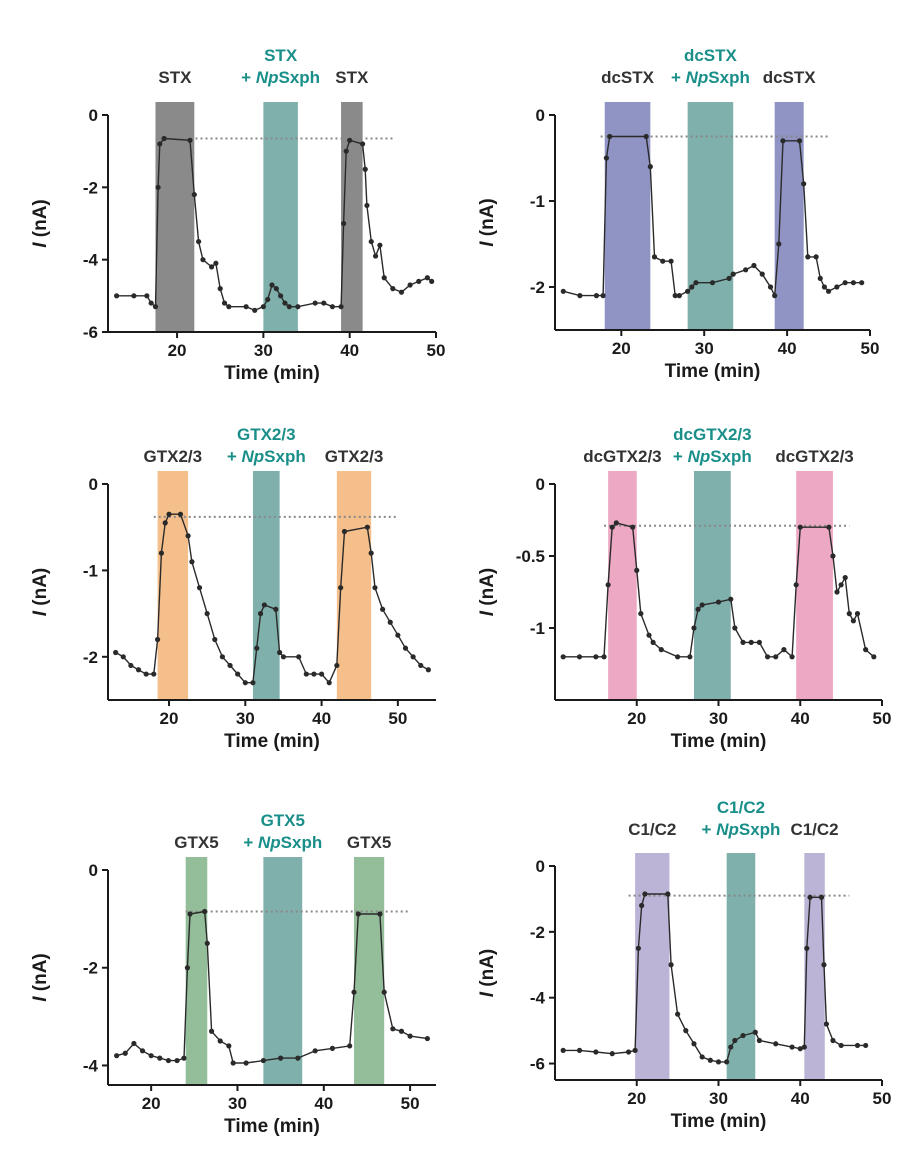 This screenshot has height=1151, width=900. Describe the element at coordinates (177, 350) in the screenshot. I see `panel1-x-tick-label: 20` at that location.